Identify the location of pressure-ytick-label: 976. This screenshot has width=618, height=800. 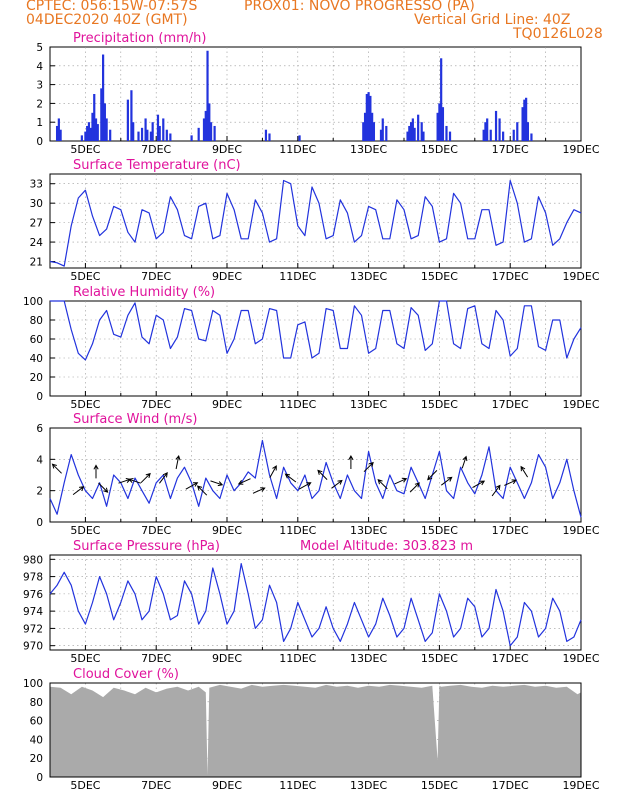
(33, 595).